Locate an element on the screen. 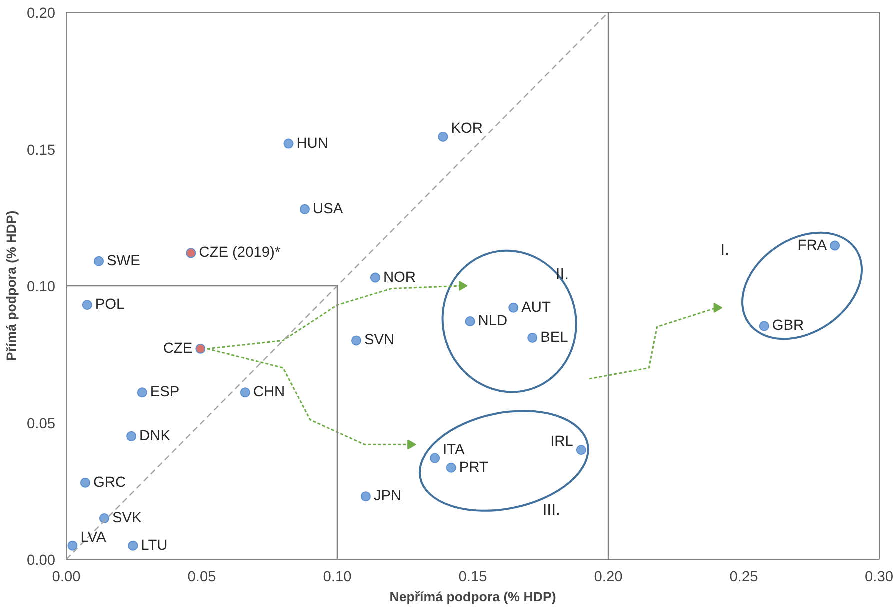 Image resolution: width=893 pixels, height=607 pixels. x-tick-label: 0.20 is located at coordinates (608, 578).